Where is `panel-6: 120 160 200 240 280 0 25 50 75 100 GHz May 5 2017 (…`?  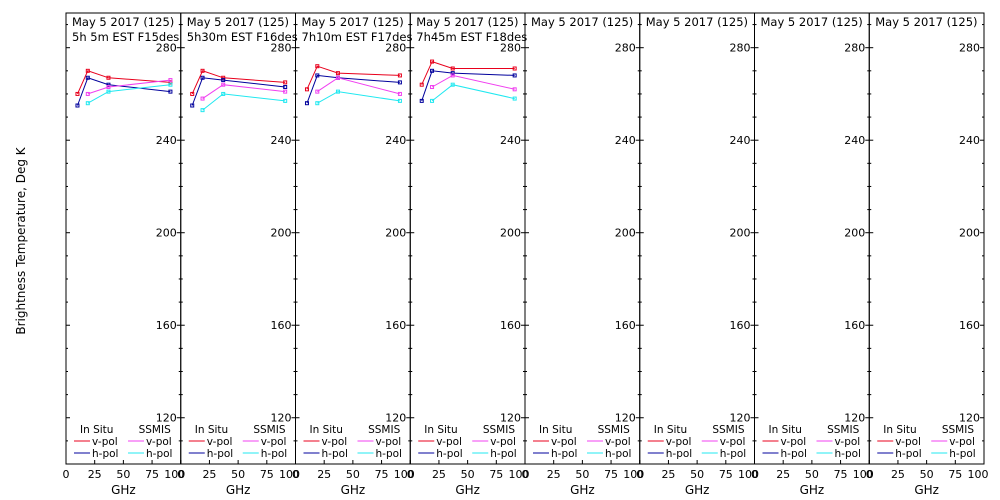
panel-6: 120 160 200 240 280 0 25 50 75 100 GHz May 5 2017 (… is located at coordinates (697, 254).